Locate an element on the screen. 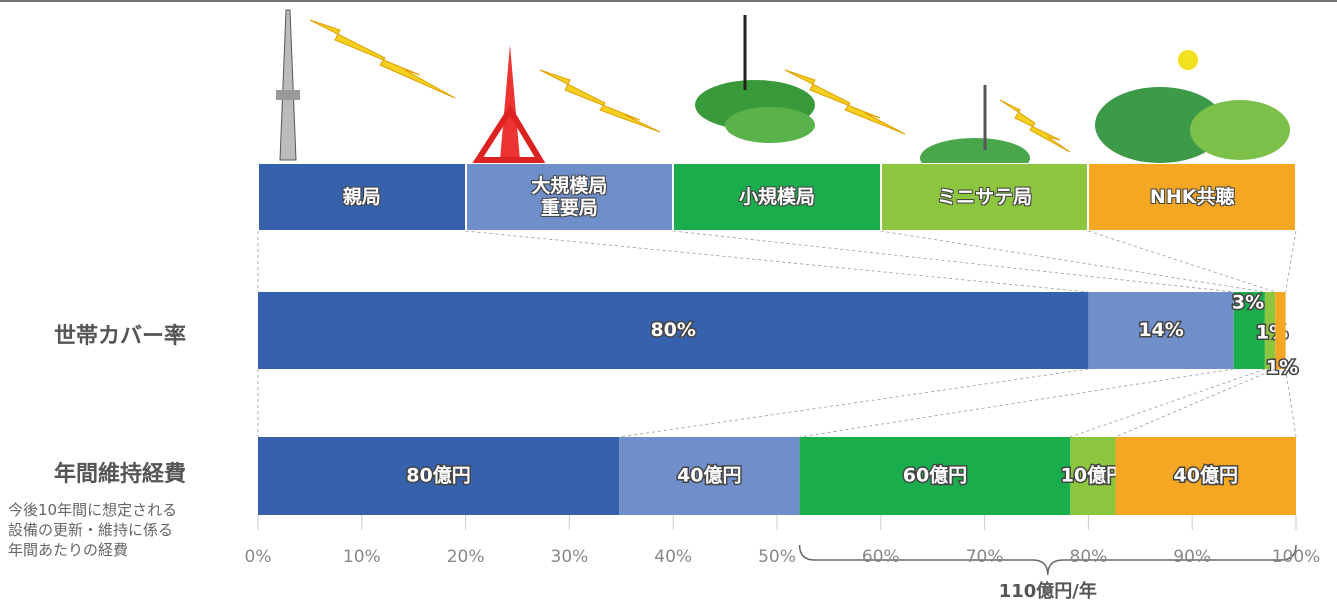 This screenshot has height=608, width=1337. value-label: 60億円 is located at coordinates (935, 475).